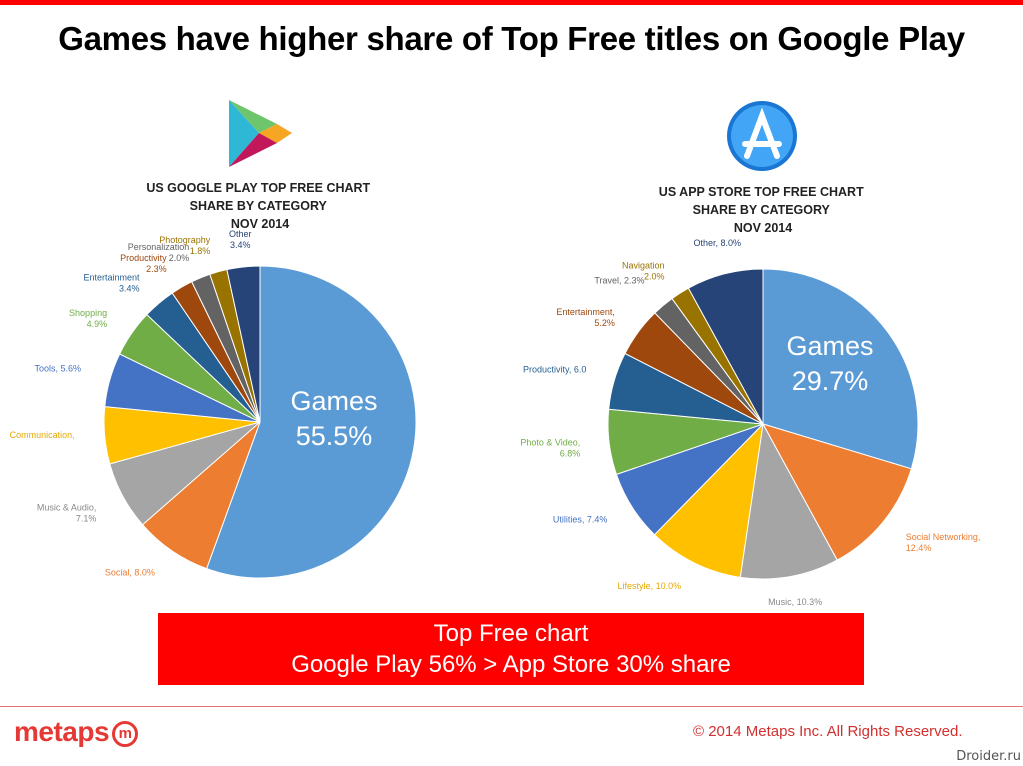 The image size is (1023, 766). I want to click on gp-label-communication: Communication,, so click(42, 435).